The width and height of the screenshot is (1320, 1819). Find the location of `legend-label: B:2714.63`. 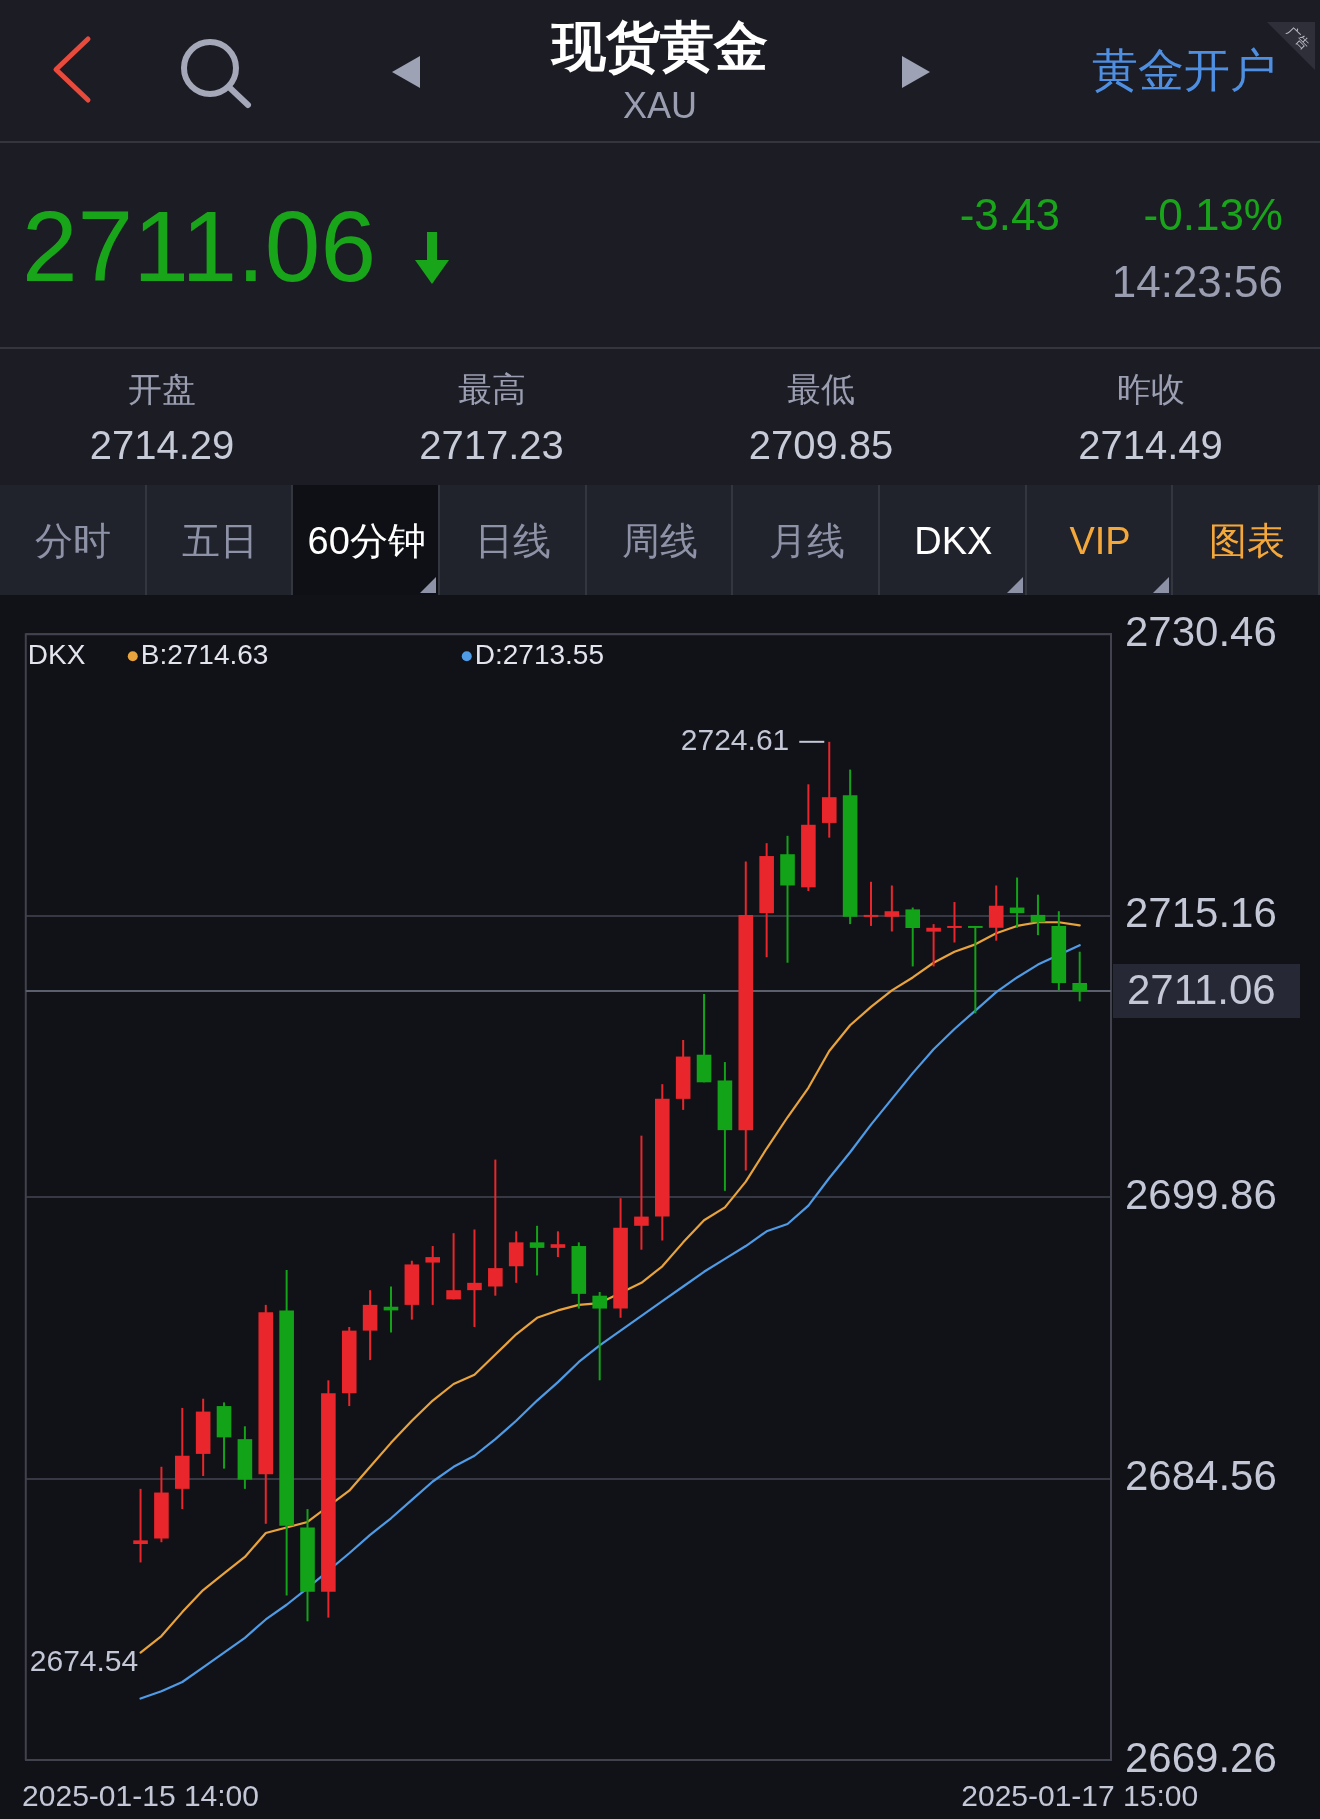

legend-label: B:2714.63 is located at coordinates (204, 654).